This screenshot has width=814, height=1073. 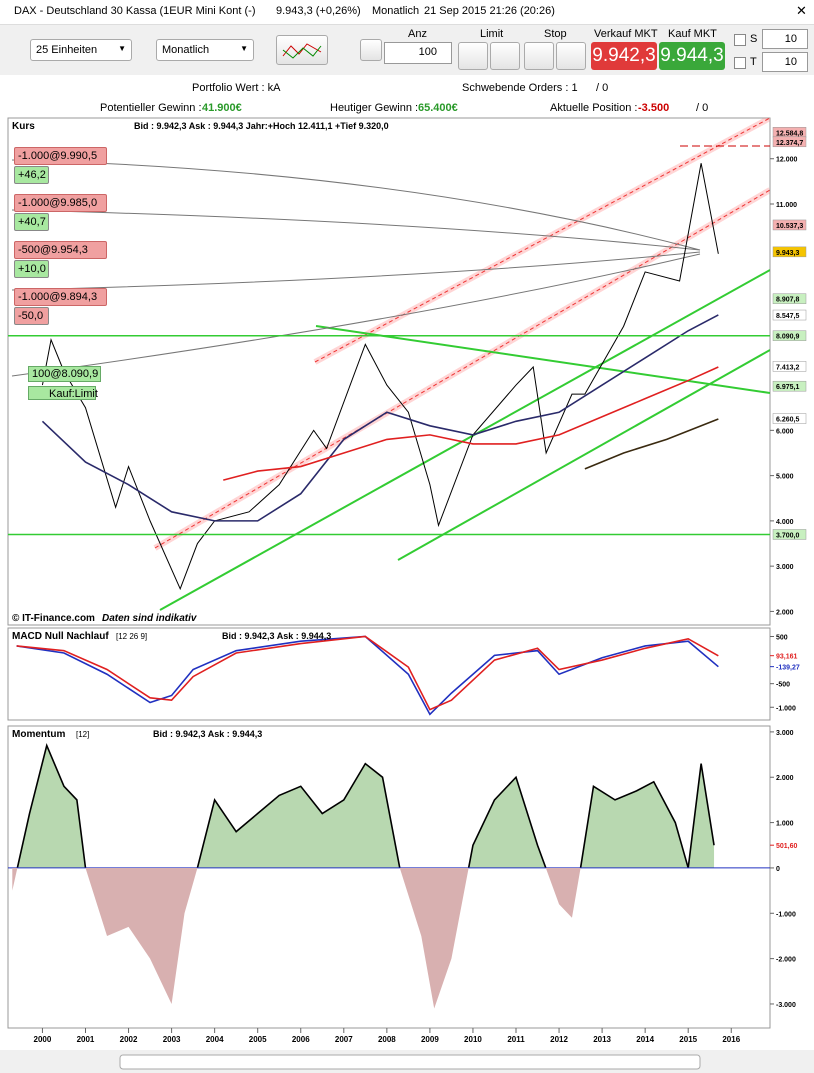 What do you see at coordinates (740, 40) in the screenshot?
I see `s-checkbox` at bounding box center [740, 40].